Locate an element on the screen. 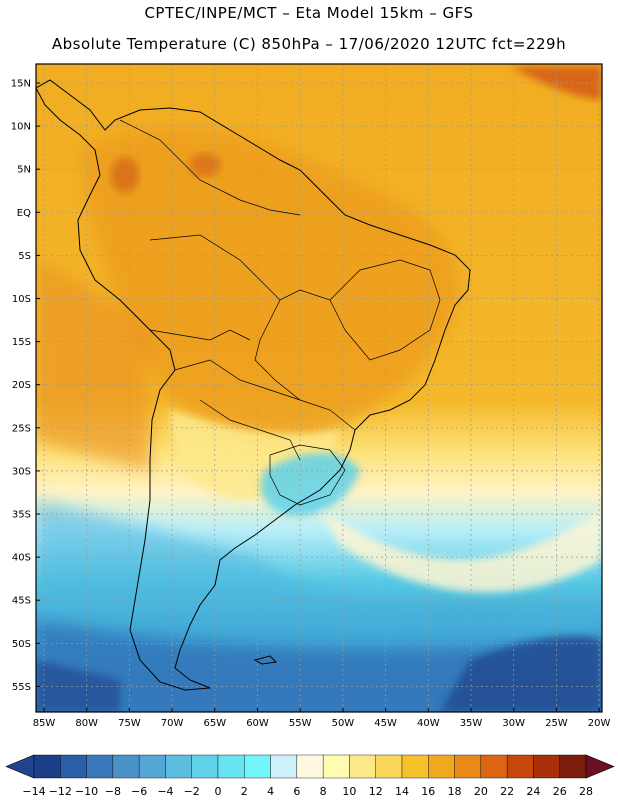  lon-label: 75W is located at coordinates (129, 723).